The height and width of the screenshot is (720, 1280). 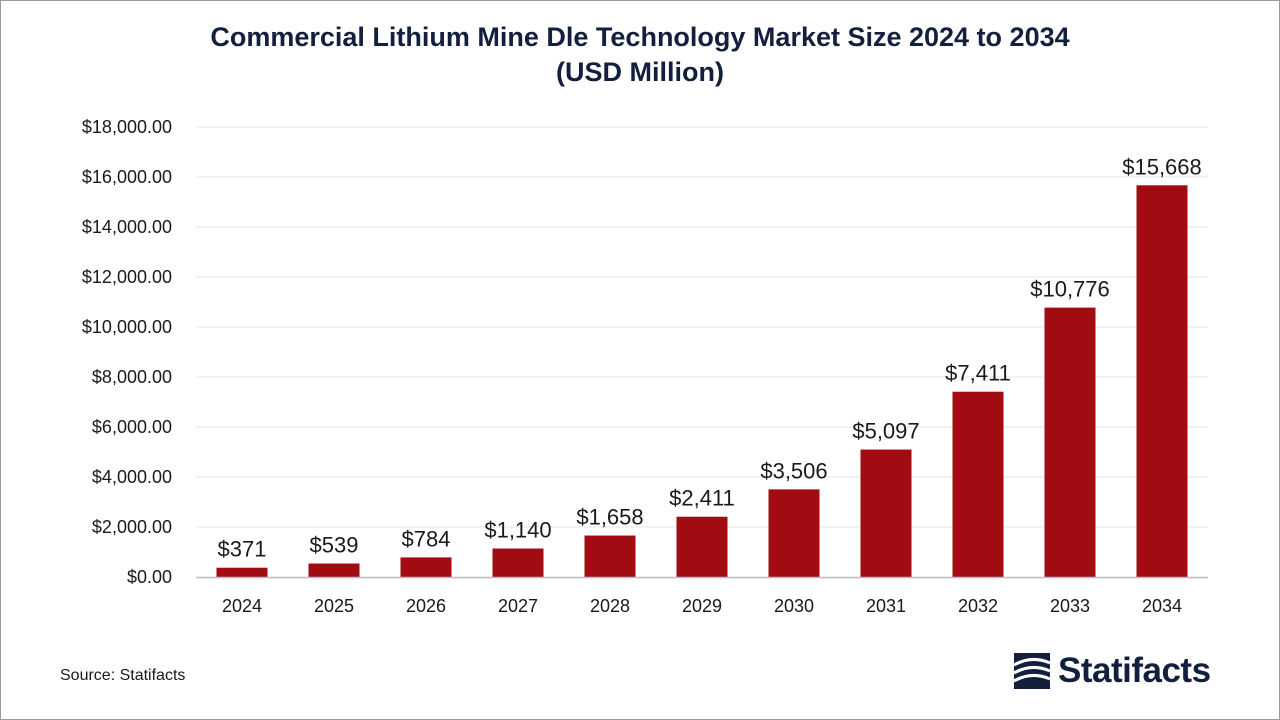 I want to click on y-tick-label: $12,000.00, so click(x=127, y=277).